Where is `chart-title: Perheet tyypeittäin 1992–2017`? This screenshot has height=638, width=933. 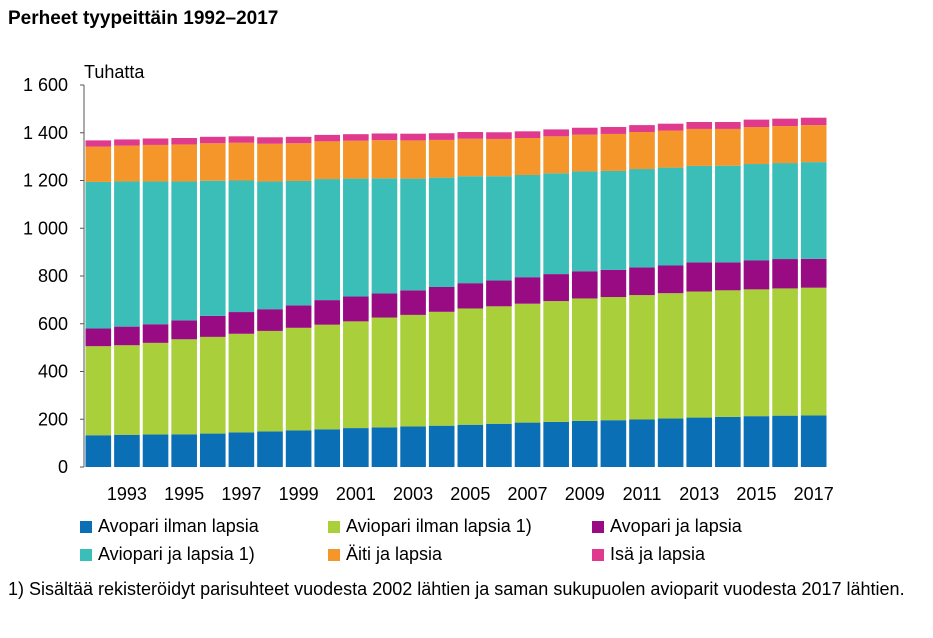 chart-title: Perheet tyypeittäin 1992–2017 is located at coordinates (143, 18).